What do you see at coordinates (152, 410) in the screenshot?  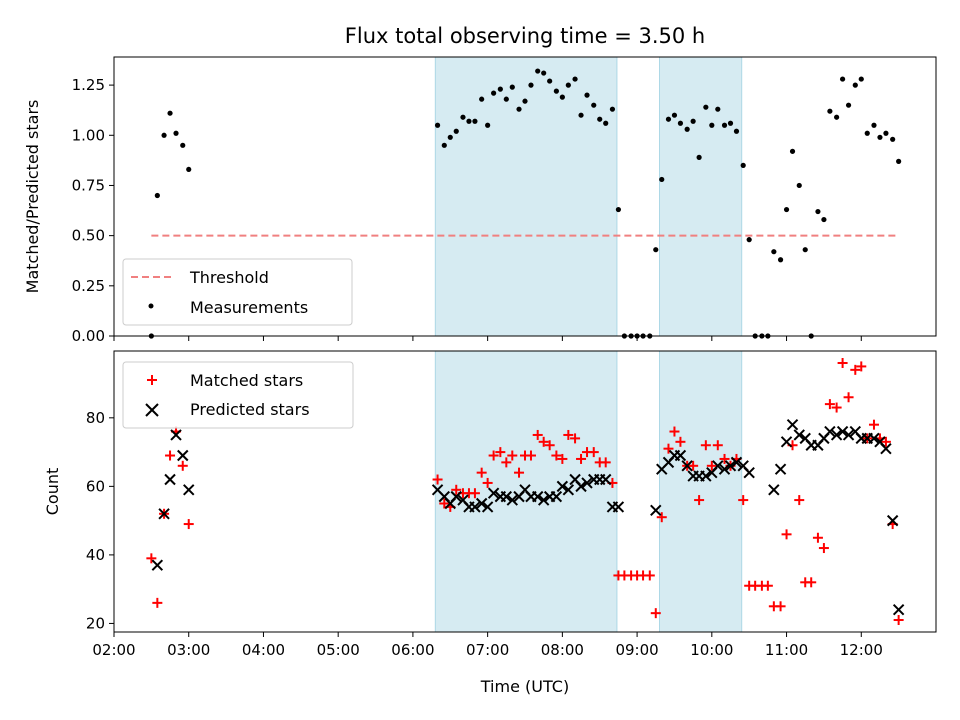 I see `legend-predicted-swatch` at bounding box center [152, 410].